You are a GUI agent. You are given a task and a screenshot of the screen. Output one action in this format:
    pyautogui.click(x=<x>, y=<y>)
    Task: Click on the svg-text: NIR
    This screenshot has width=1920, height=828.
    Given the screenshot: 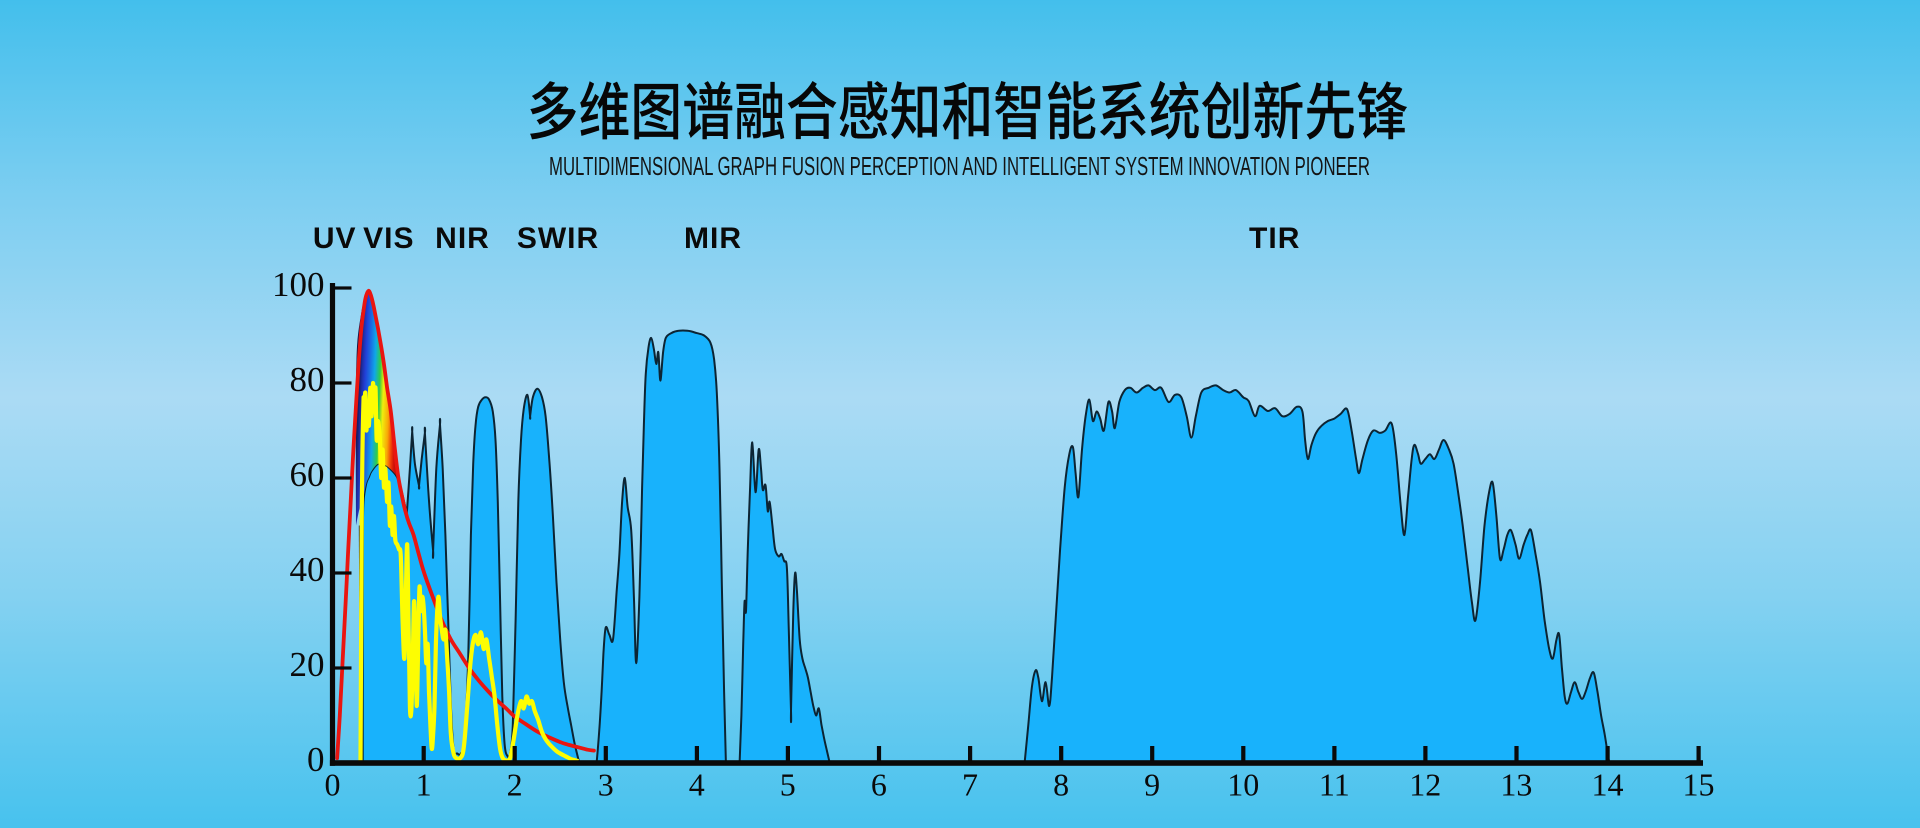 What is the action you would take?
    pyautogui.click(x=462, y=238)
    